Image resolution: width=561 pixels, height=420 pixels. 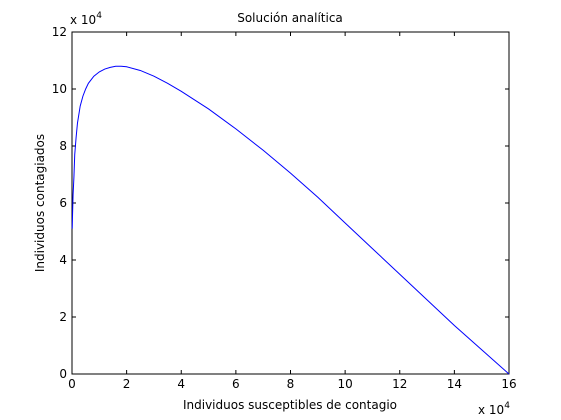 What do you see at coordinates (236, 384) in the screenshot?
I see `x-tick-label: 6` at bounding box center [236, 384].